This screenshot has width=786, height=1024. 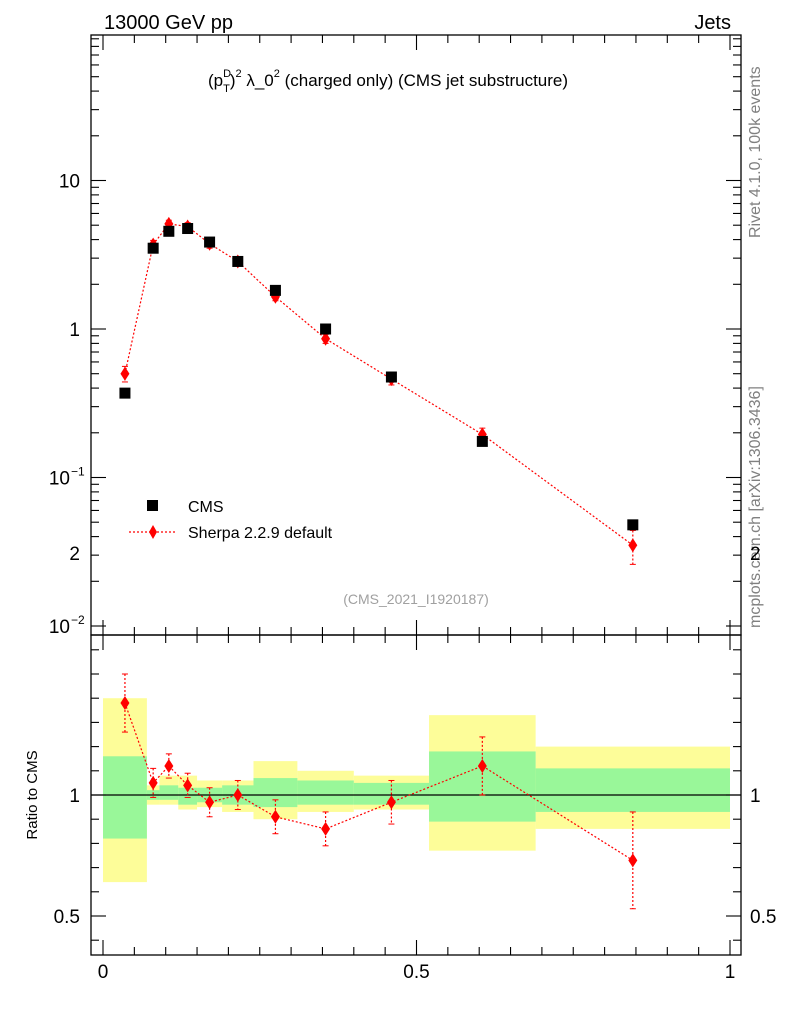 I want to click on legend-sherpa-label: Sherpa 2.2.9 default, so click(x=260, y=533).